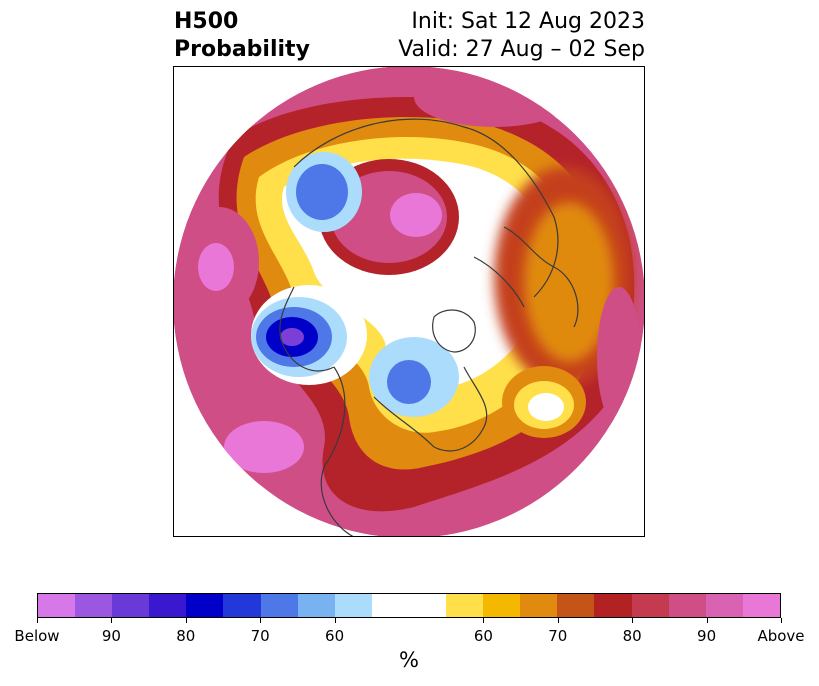 This screenshot has height=686, width=819. Describe the element at coordinates (206, 21) in the screenshot. I see `title-variable: H500` at that location.